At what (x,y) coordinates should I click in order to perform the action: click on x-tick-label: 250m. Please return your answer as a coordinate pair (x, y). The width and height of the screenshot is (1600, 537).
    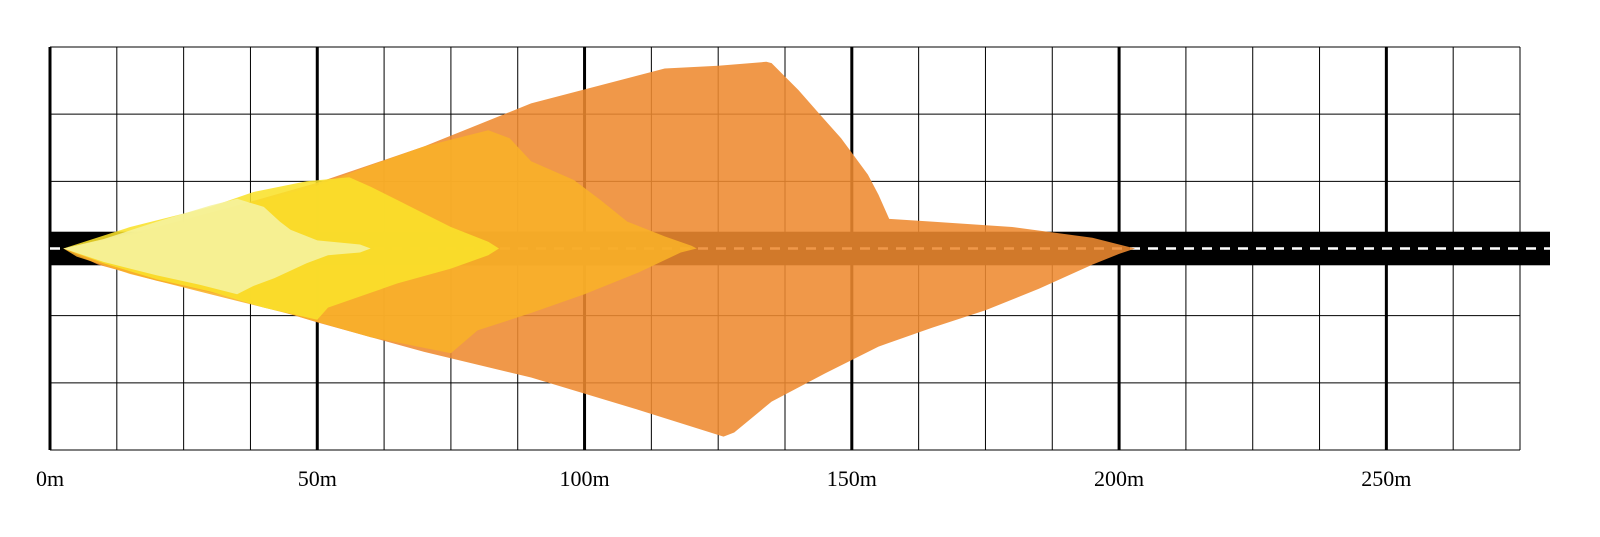
    Looking at the image, I should click on (1386, 478).